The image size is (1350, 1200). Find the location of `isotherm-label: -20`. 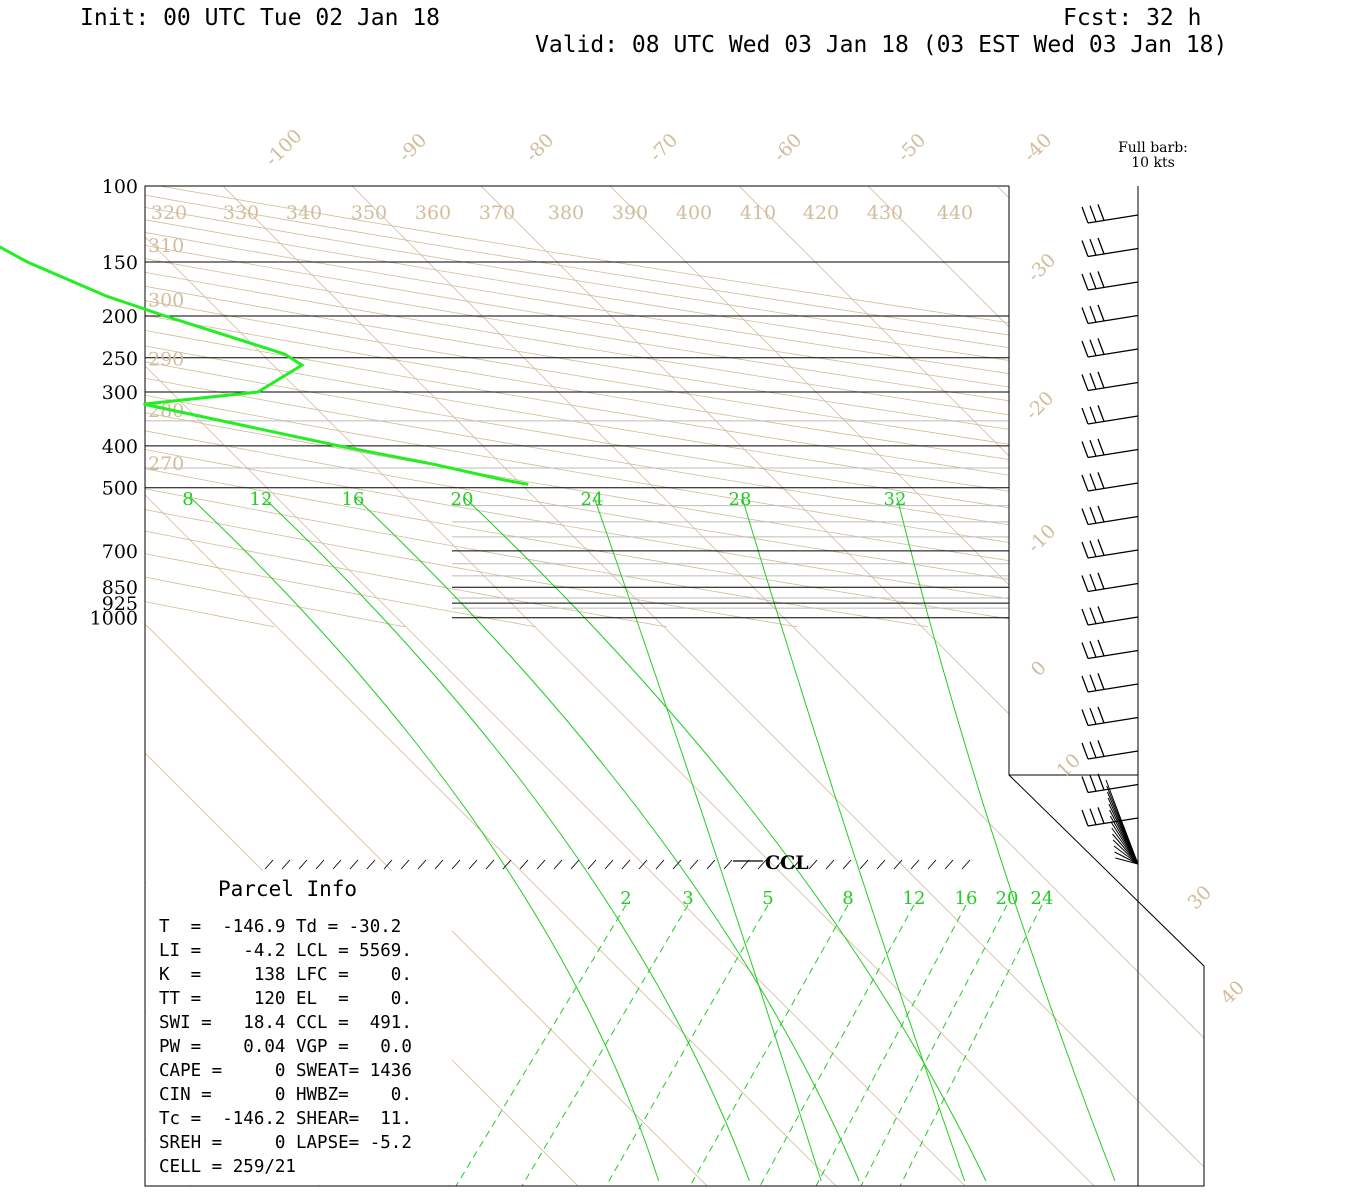

isotherm-label: -20 is located at coordinates (1039, 405).